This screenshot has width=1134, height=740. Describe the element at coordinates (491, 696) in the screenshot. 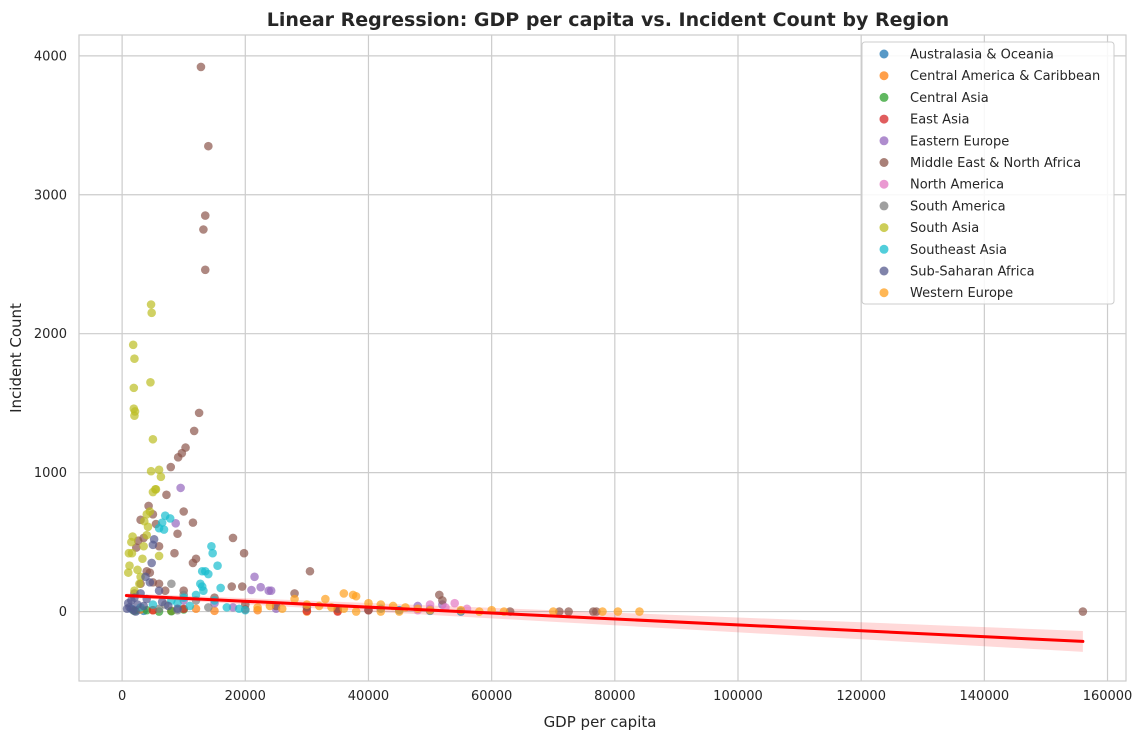

I see `x-tick-label: 60000` at that location.